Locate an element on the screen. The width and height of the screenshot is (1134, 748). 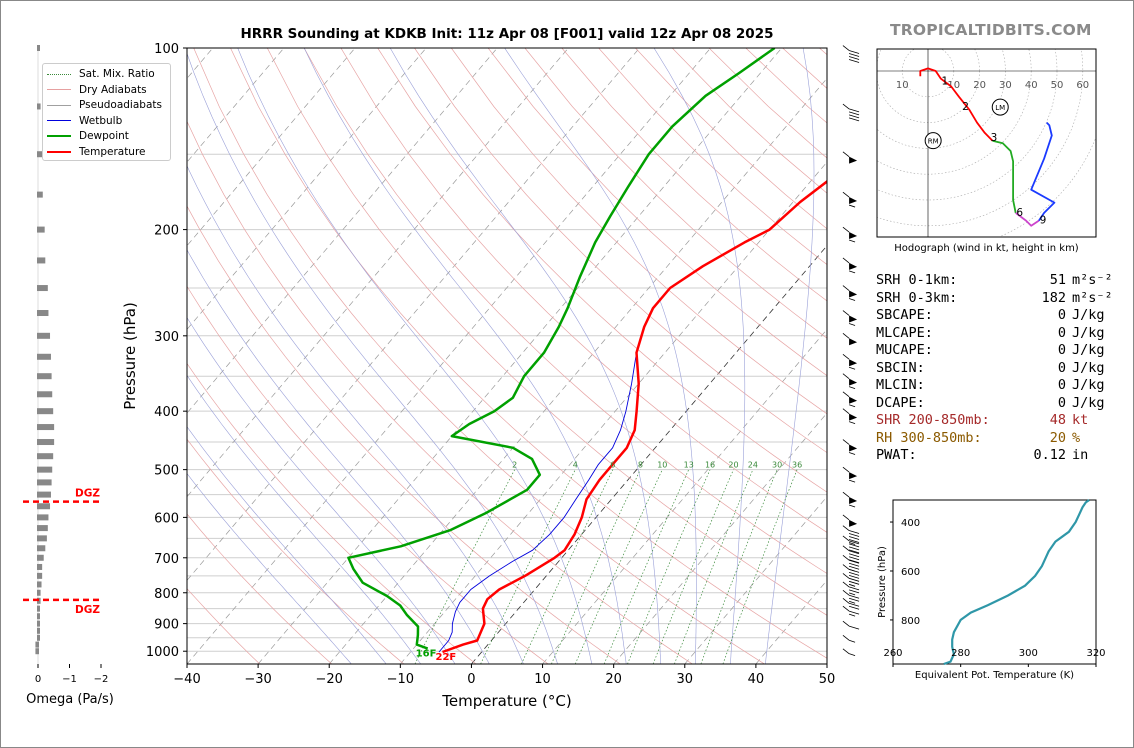
stat-unit: m²s⁻² is located at coordinates (1092, 297).